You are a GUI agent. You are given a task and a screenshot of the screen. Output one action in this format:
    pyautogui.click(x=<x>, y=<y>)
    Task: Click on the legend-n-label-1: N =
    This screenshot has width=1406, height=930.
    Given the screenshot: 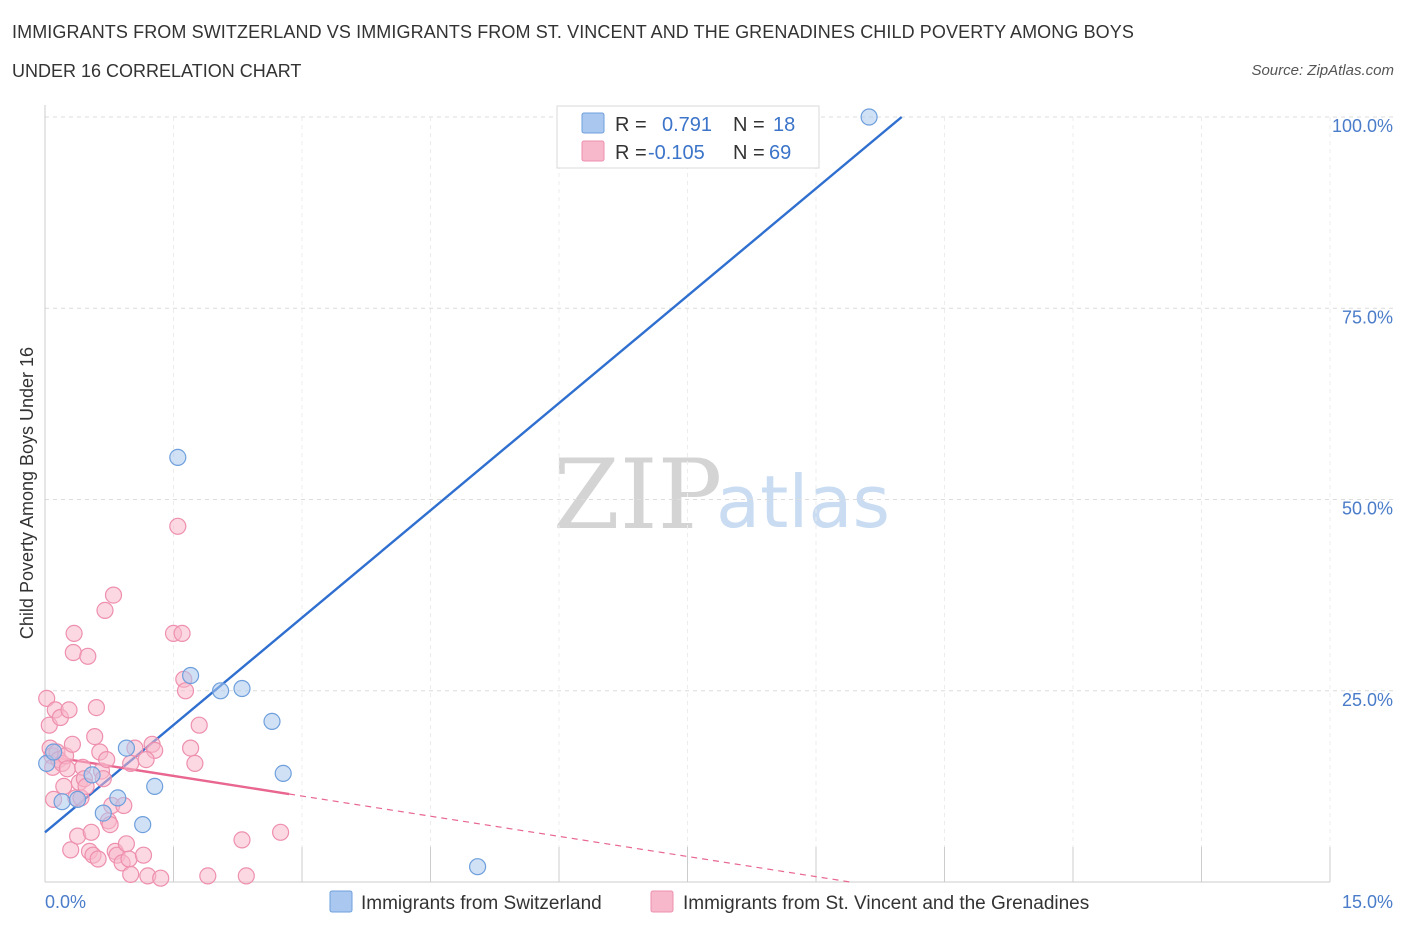 What is the action you would take?
    pyautogui.click(x=749, y=125)
    